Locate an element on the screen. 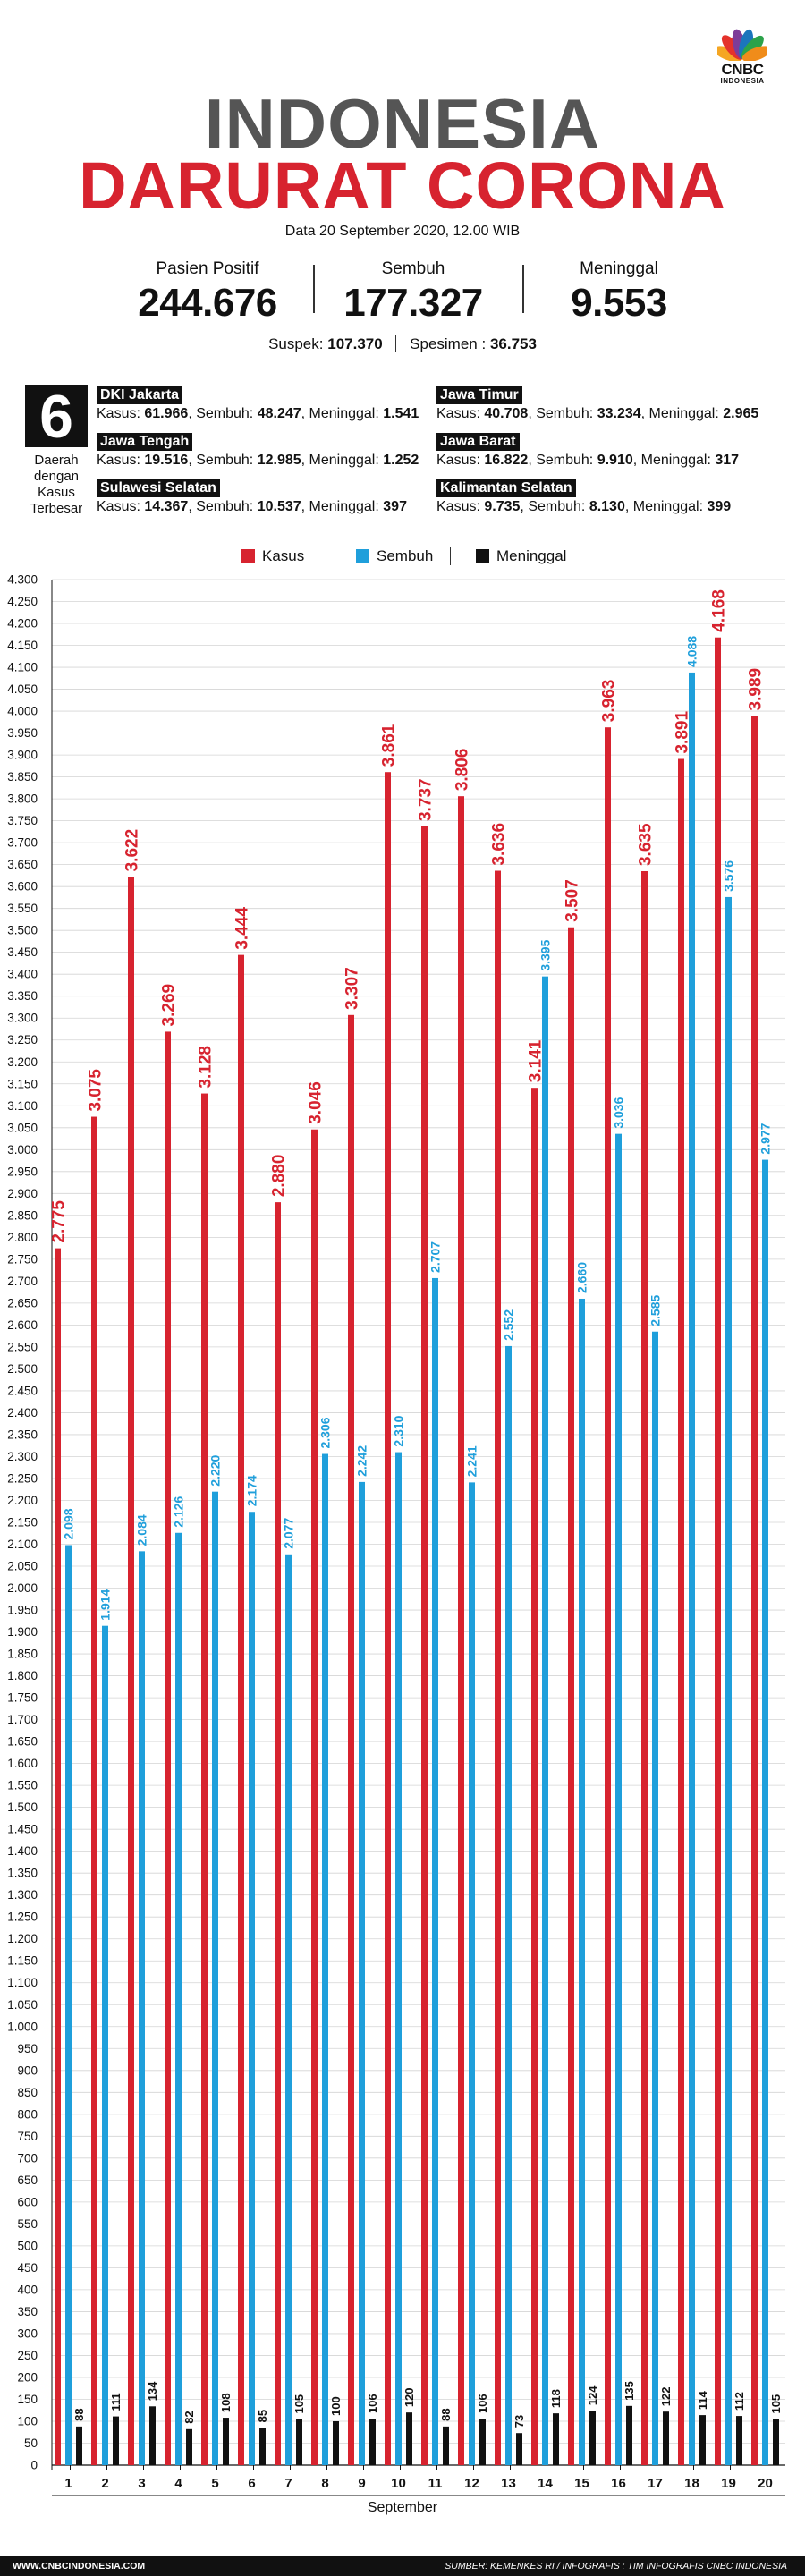 The height and width of the screenshot is (2576, 805). x-tick-label: 12 is located at coordinates (471, 2483).